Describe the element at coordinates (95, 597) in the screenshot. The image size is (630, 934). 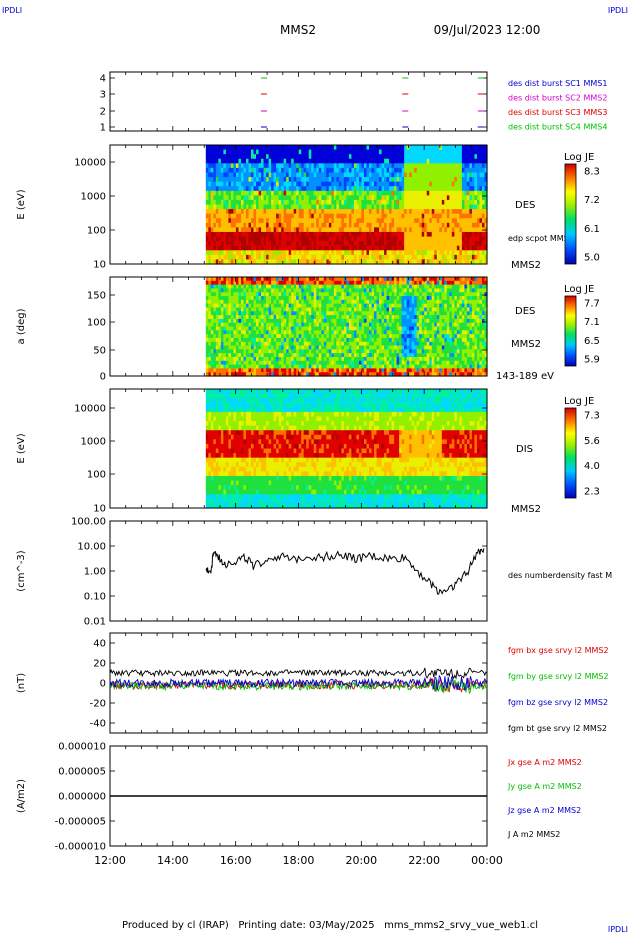
I see `y-tick-label: 0.10` at that location.